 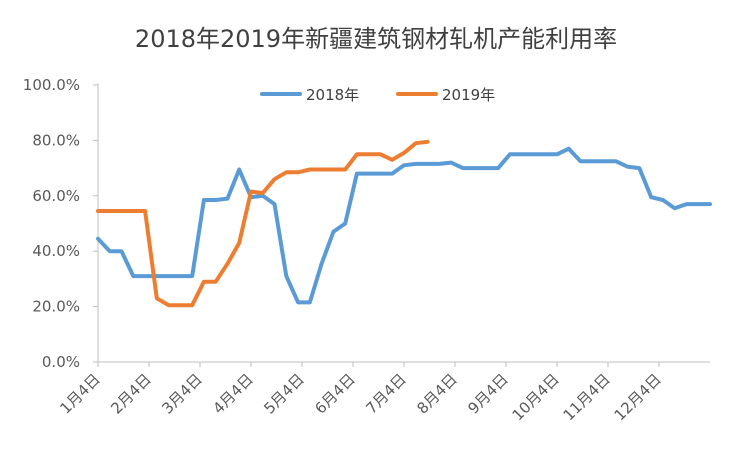 What do you see at coordinates (376, 39) in the screenshot?
I see `chart-title: 2018年2019年新疆建筑钢材轧机产能利用率` at bounding box center [376, 39].